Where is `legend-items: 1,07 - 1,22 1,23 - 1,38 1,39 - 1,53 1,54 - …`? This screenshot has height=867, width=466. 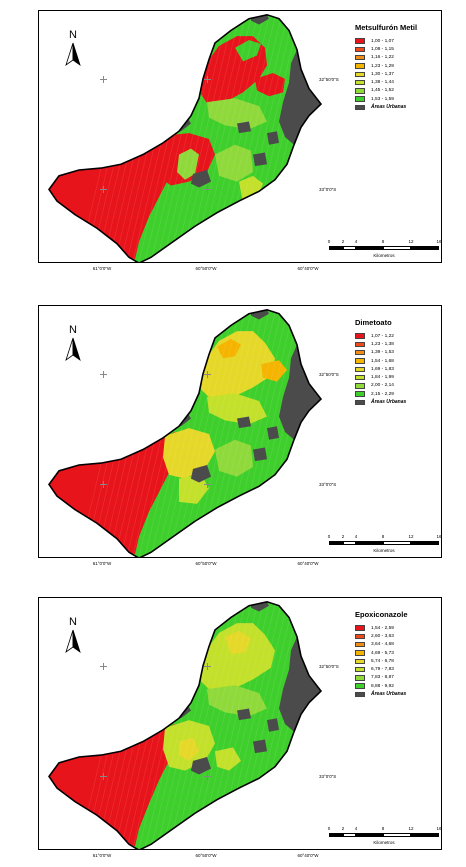
legend-items: 1,07 - 1,22 1,23 - 1,38 1,39 - 1,53 1,54 - … is located at coordinates (398, 369).